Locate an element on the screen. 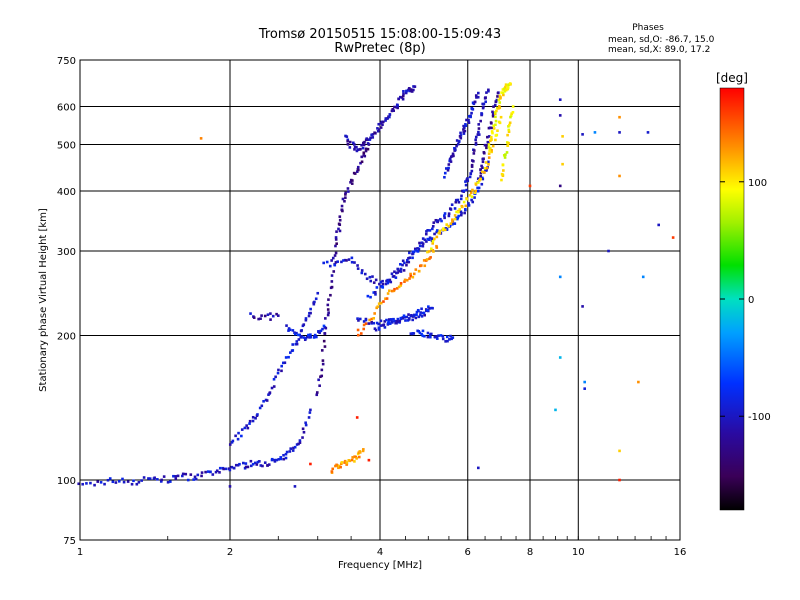 The image size is (800, 600). colorbar-ticks: 100 0 -100 is located at coordinates (745, 300).